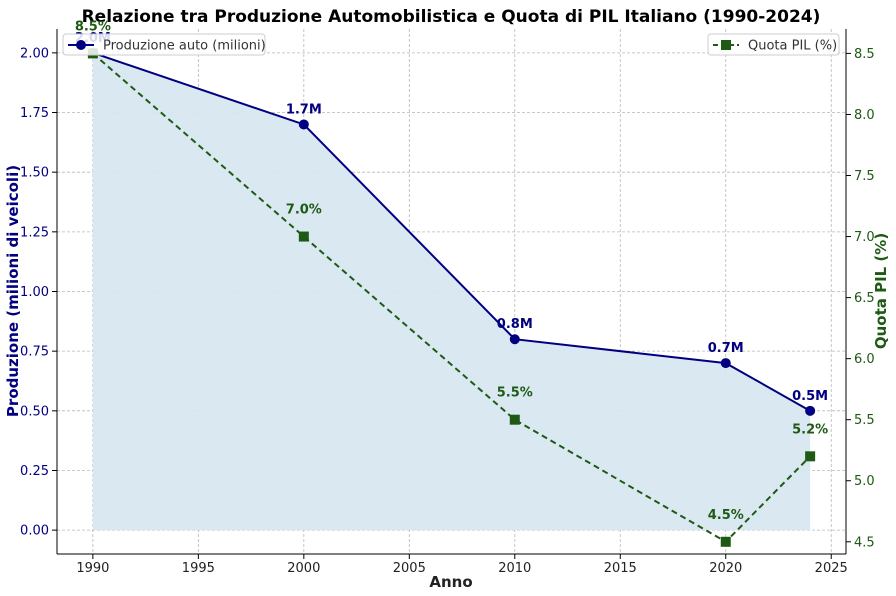 The width and height of the screenshot is (896, 596). What do you see at coordinates (864, 542) in the screenshot?
I see `y-right-tick-label: 4.5` at bounding box center [864, 542].